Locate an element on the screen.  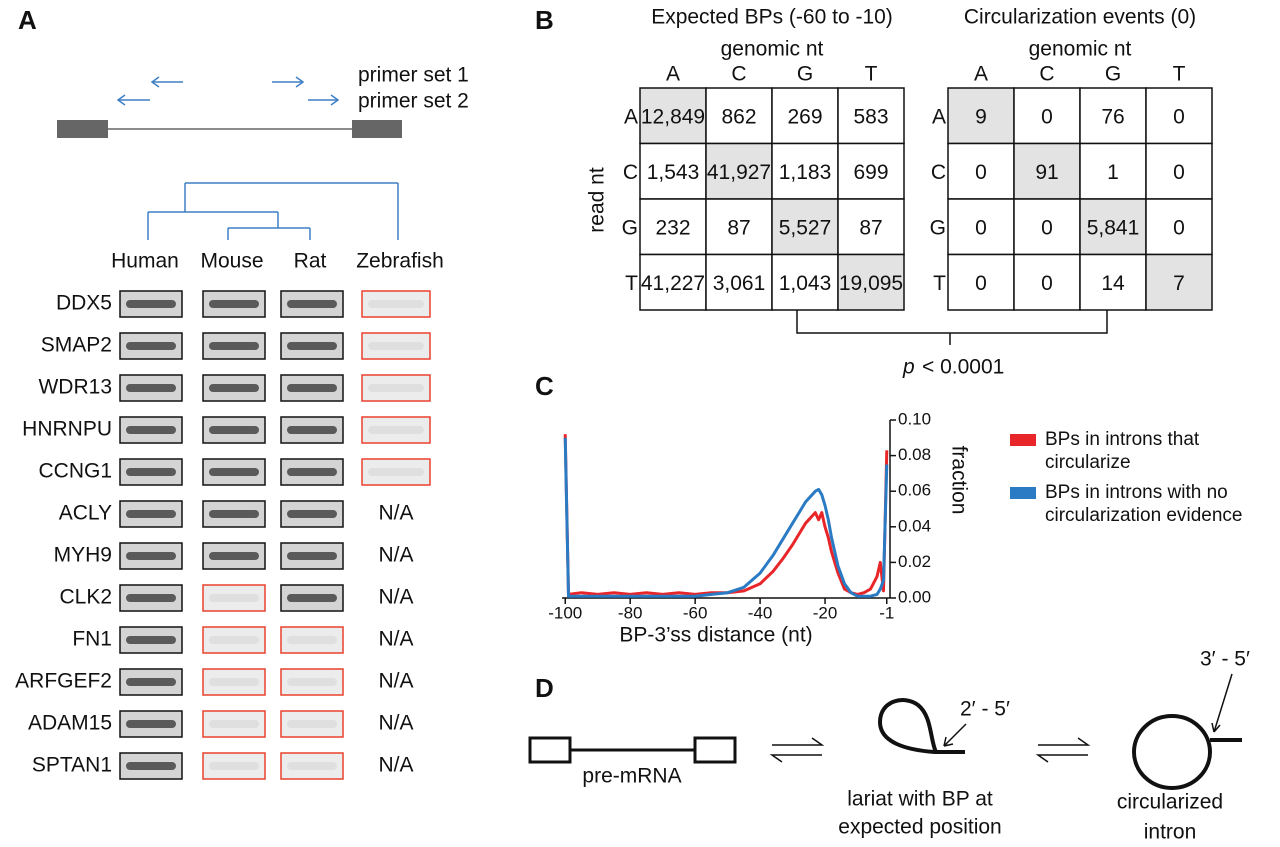
link-arrow is located at coordinates (1222, 703).